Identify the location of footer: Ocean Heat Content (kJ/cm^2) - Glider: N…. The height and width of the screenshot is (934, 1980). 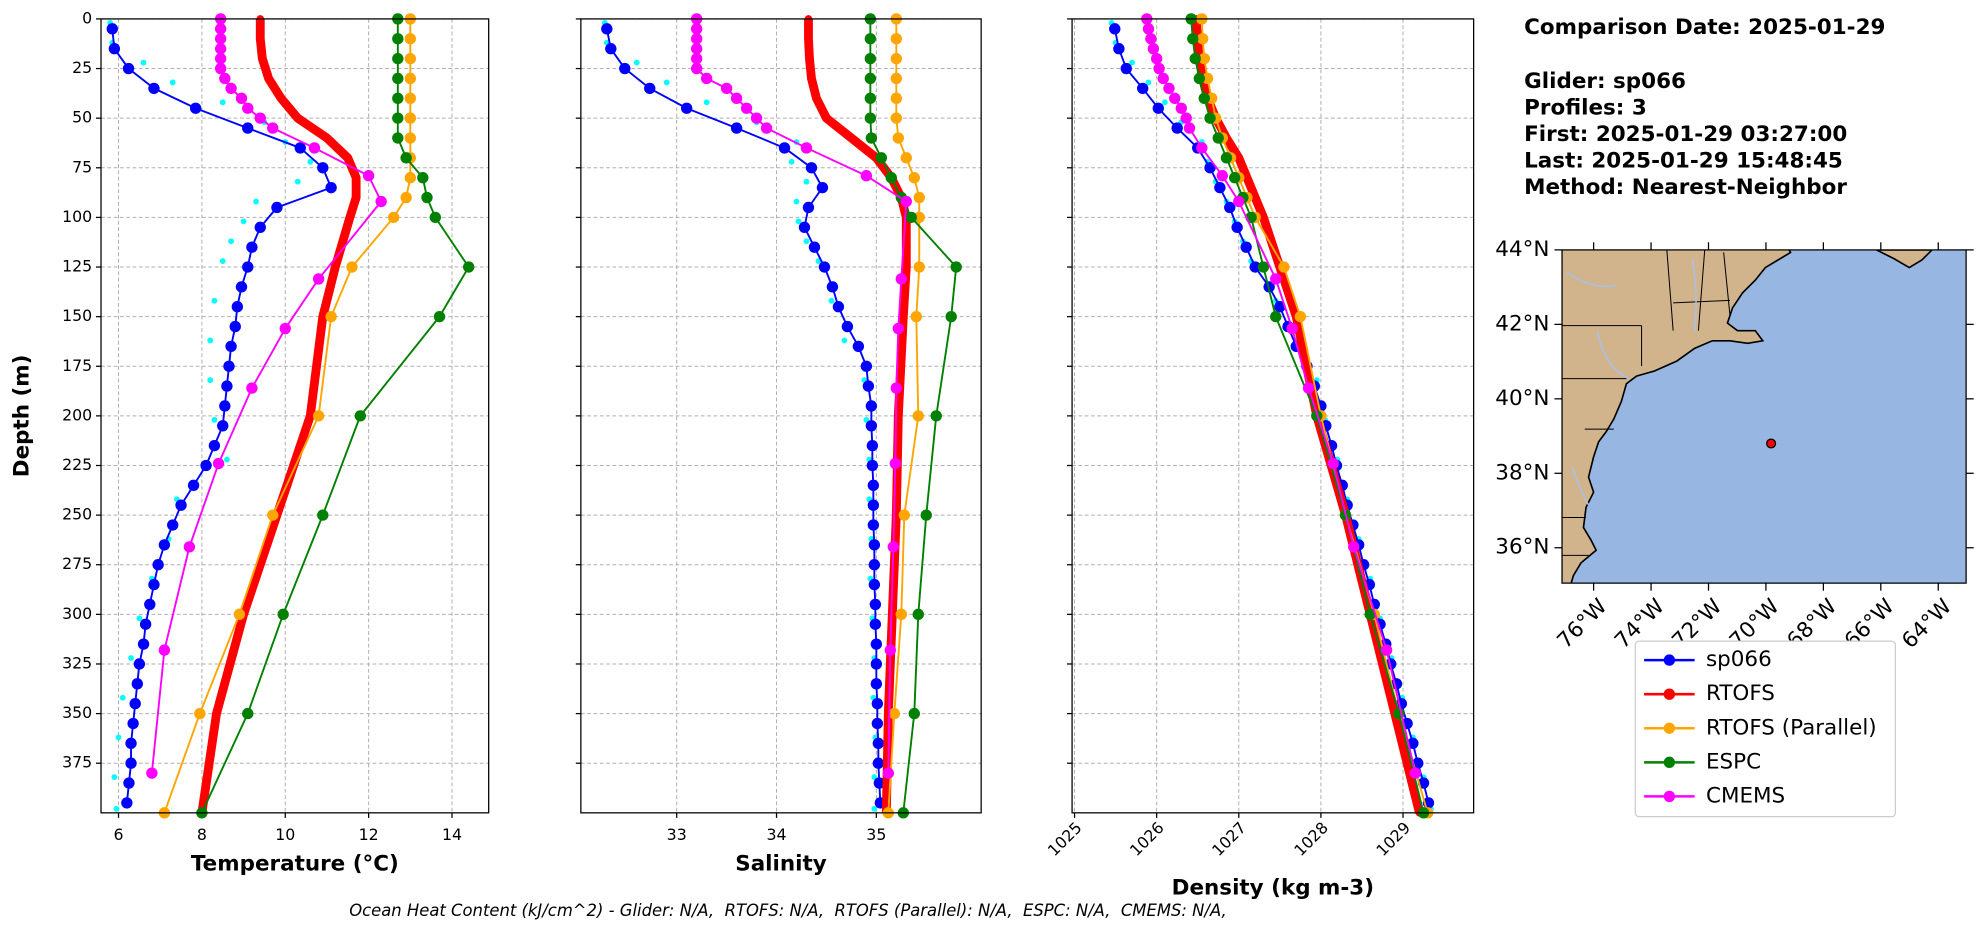
(788, 910).